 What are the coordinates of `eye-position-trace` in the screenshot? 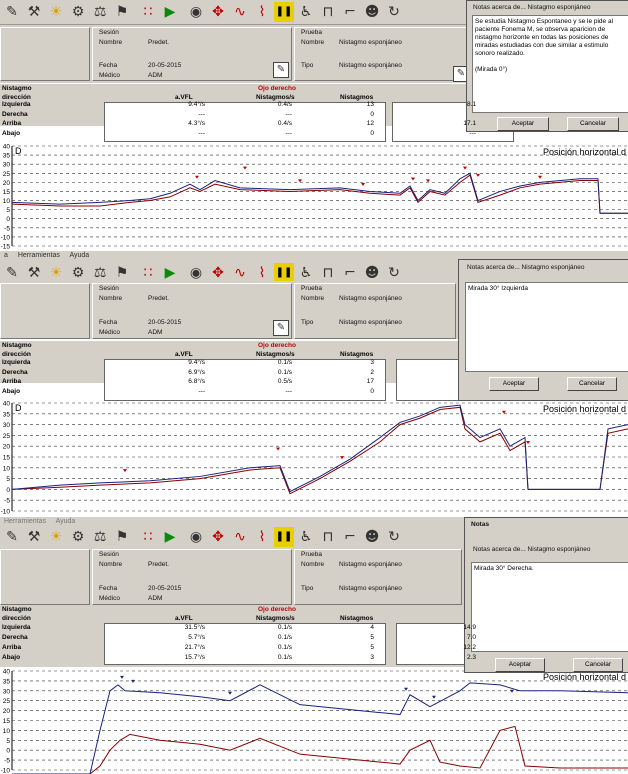 It's located at (319, 193).